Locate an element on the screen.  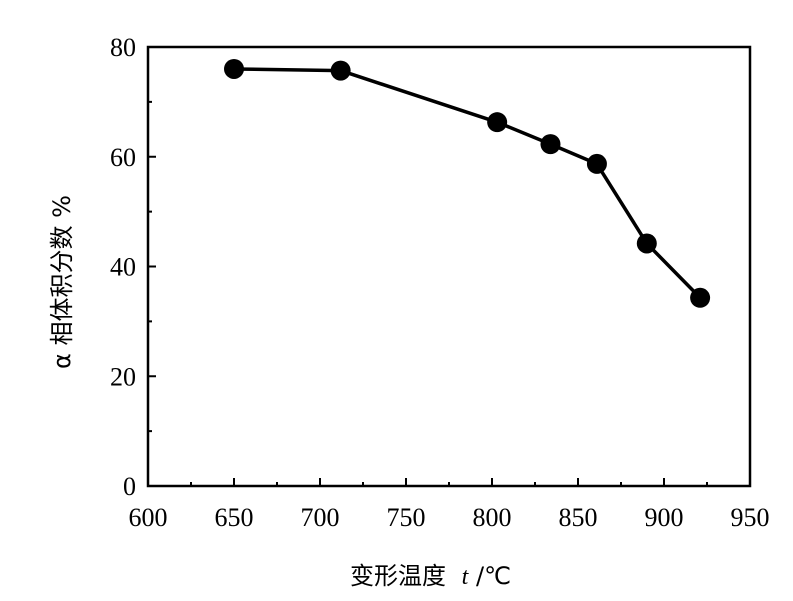
x-tick-labels: 600 650 700 750 800 850 900 950 is located at coordinates (449, 517).